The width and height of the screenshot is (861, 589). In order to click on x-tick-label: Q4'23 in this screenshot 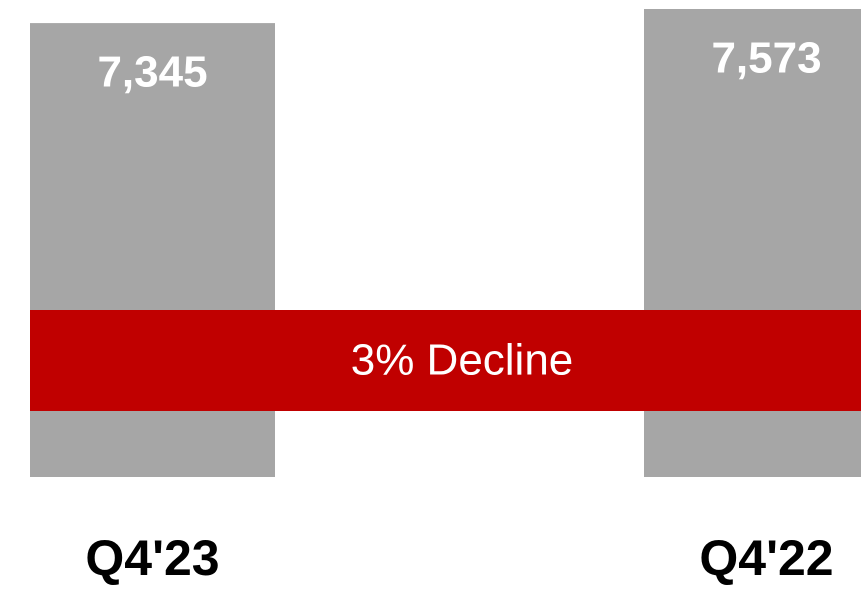, I will do `click(152, 558)`.